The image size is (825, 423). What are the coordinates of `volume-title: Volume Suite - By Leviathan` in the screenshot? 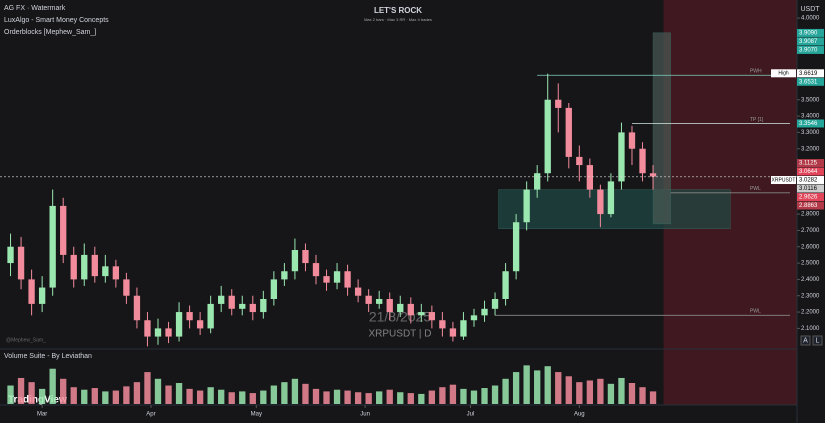 It's located at (48, 356).